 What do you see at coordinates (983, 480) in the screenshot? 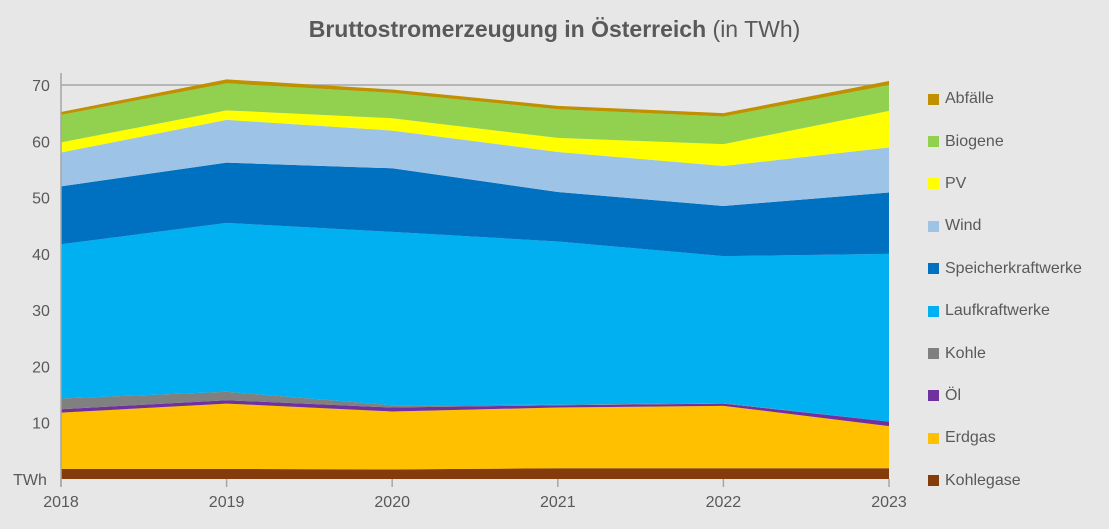
I see `legend-label: Kohlegase` at bounding box center [983, 480].